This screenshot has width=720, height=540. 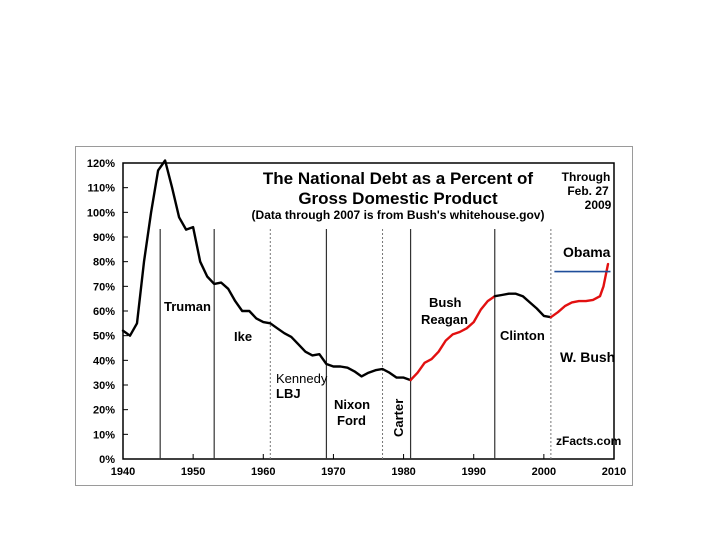 What do you see at coordinates (333, 472) in the screenshot?
I see `x-tick-label: 1970` at bounding box center [333, 472].